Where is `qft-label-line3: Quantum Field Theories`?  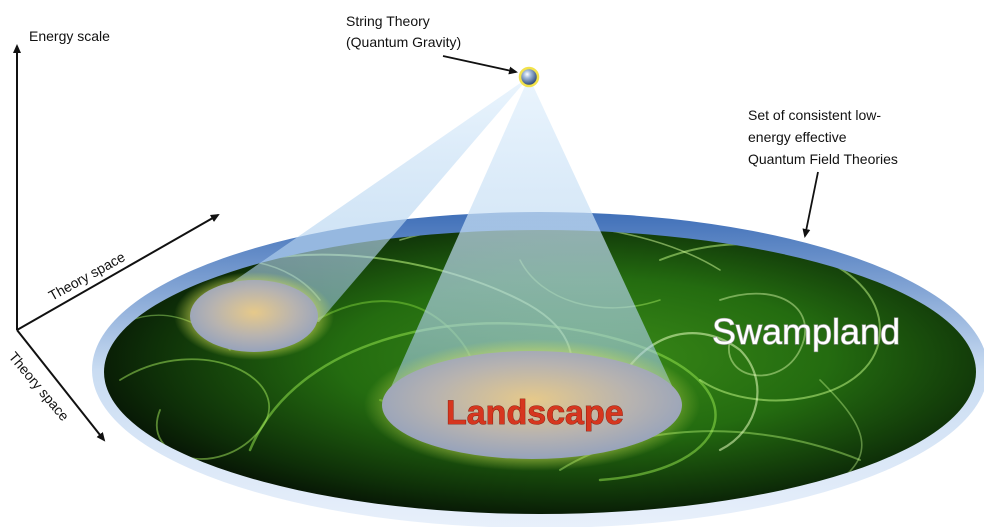
qft-label-line3: Quantum Field Theories is located at coordinates (823, 159).